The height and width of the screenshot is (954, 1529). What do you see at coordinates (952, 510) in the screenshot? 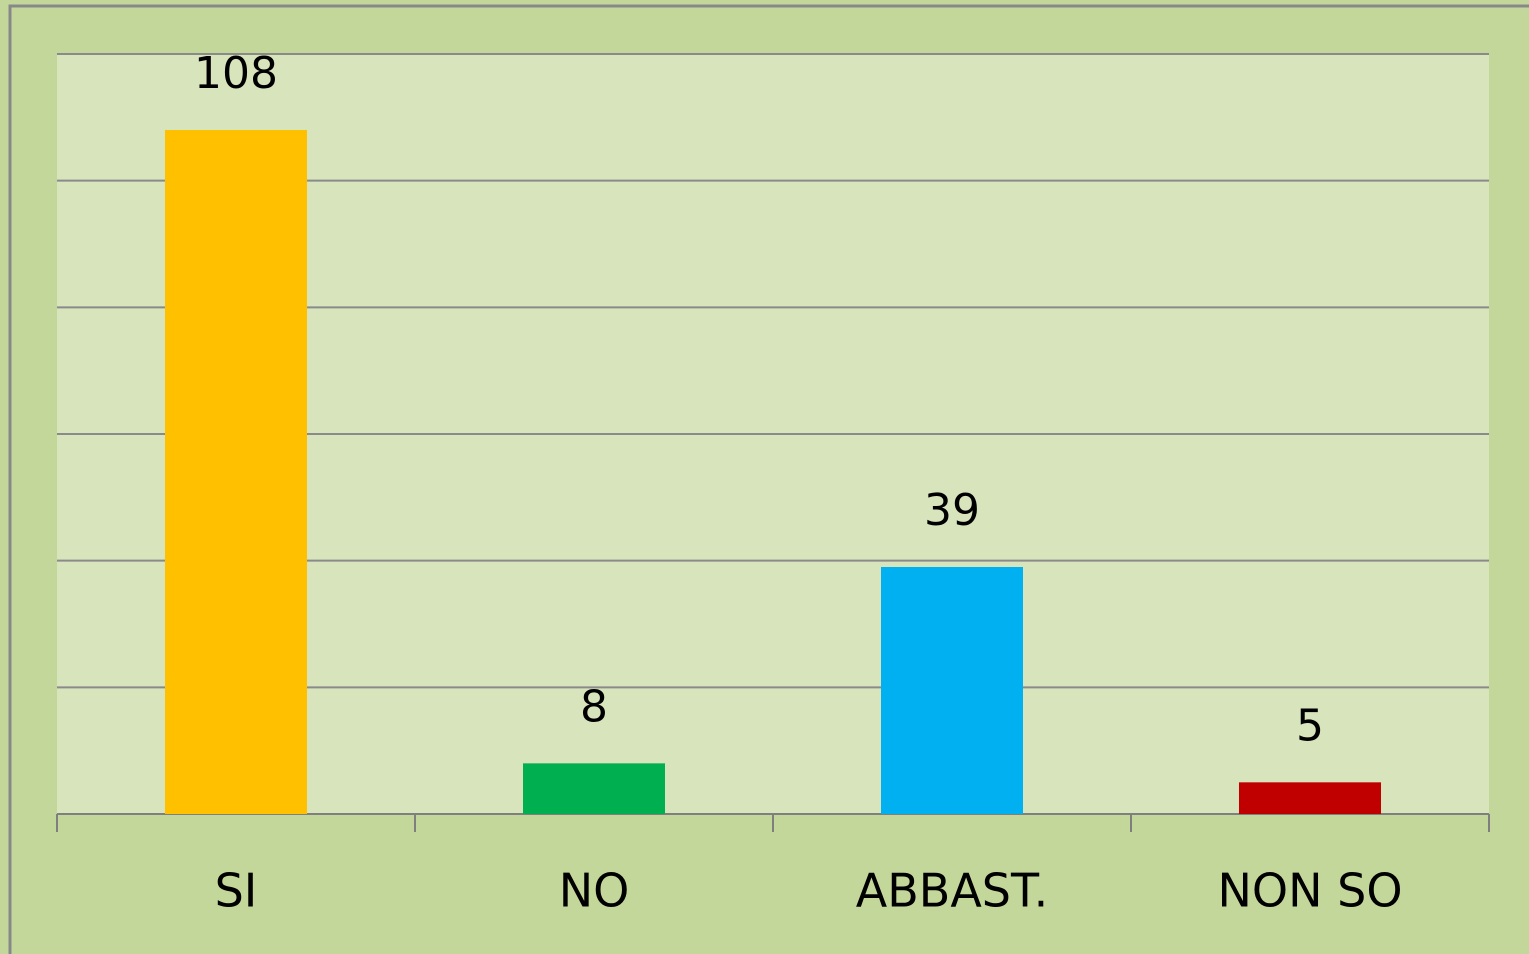
I see `value-label: 39` at bounding box center [952, 510].